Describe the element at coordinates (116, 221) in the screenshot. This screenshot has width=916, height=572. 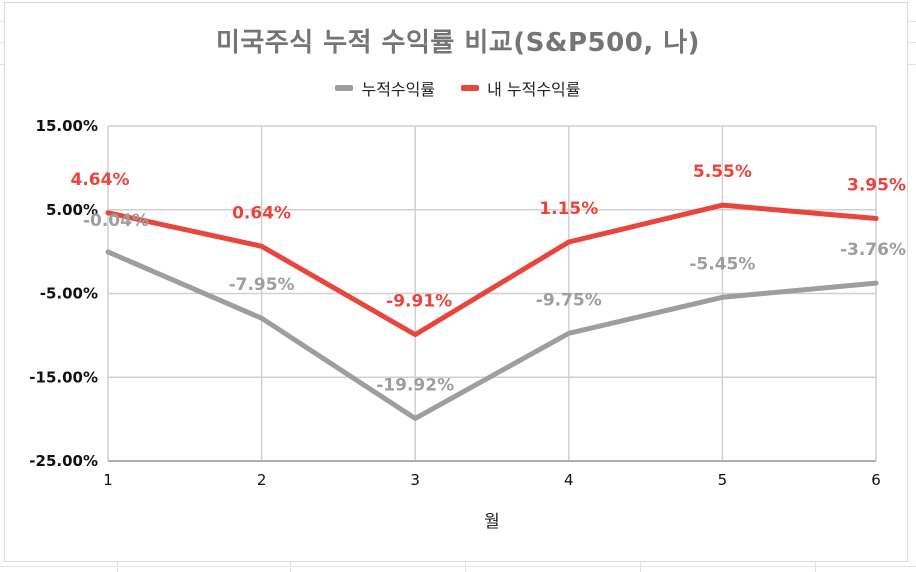
I see `data-label-series-1: -0.04%` at that location.